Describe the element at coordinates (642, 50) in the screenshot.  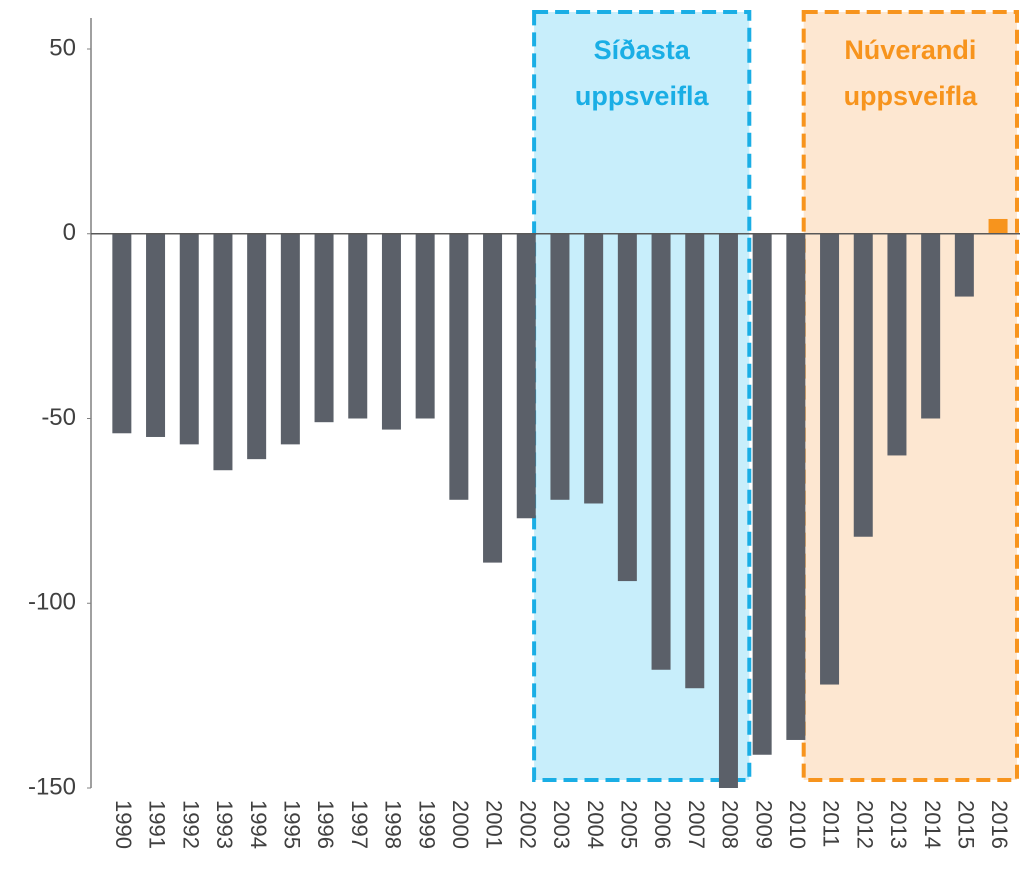
I see `highlight-label: Síðasta` at that location.